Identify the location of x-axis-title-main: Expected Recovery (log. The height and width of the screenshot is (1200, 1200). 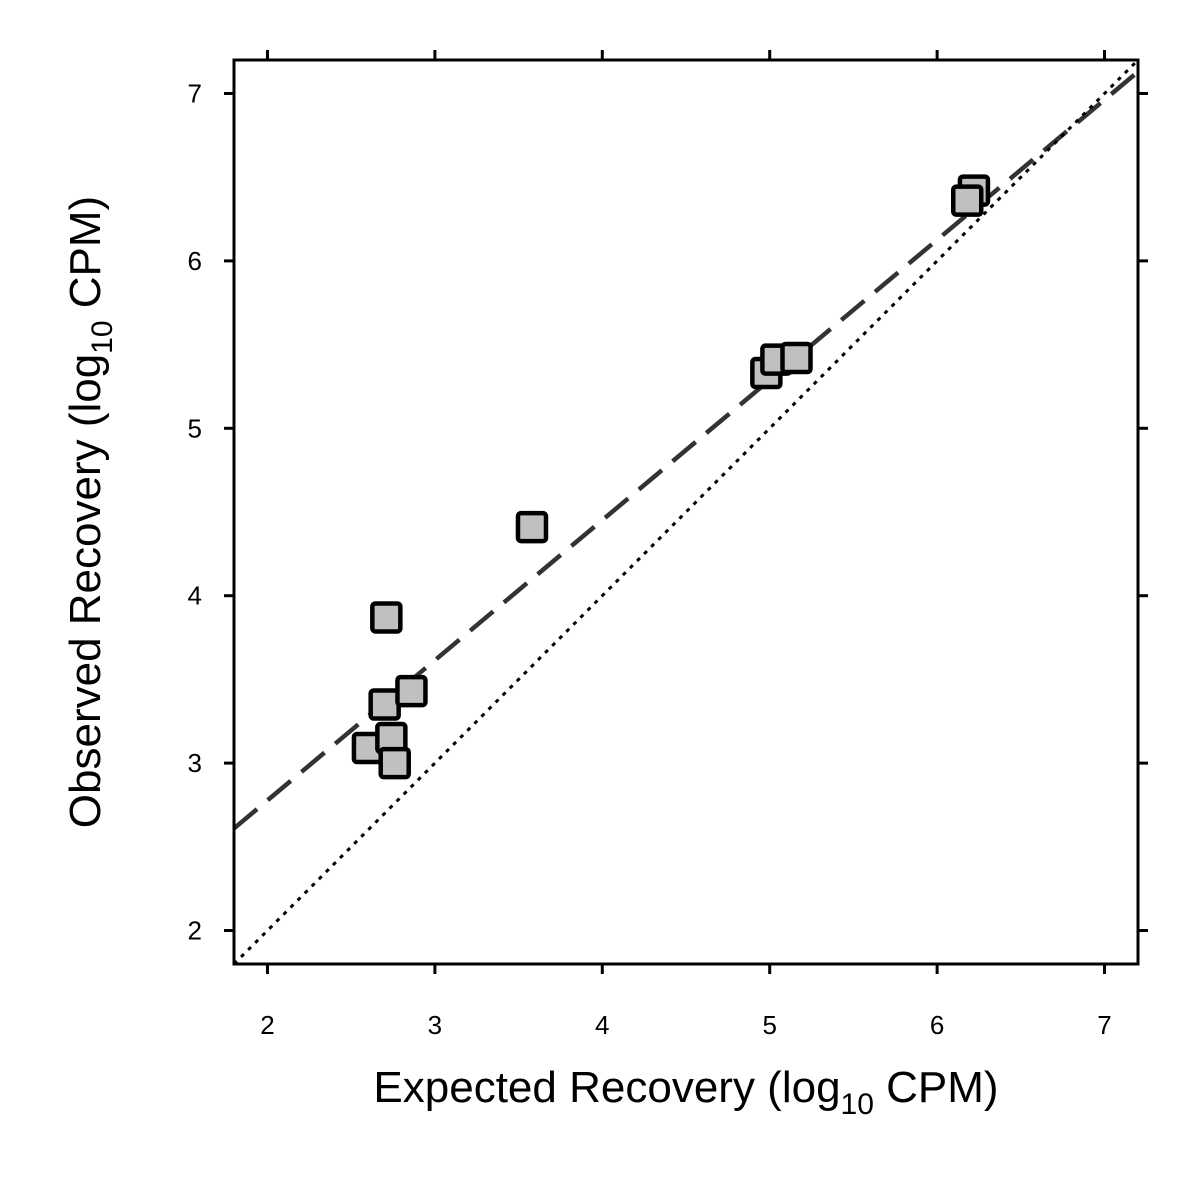
(606, 1087).